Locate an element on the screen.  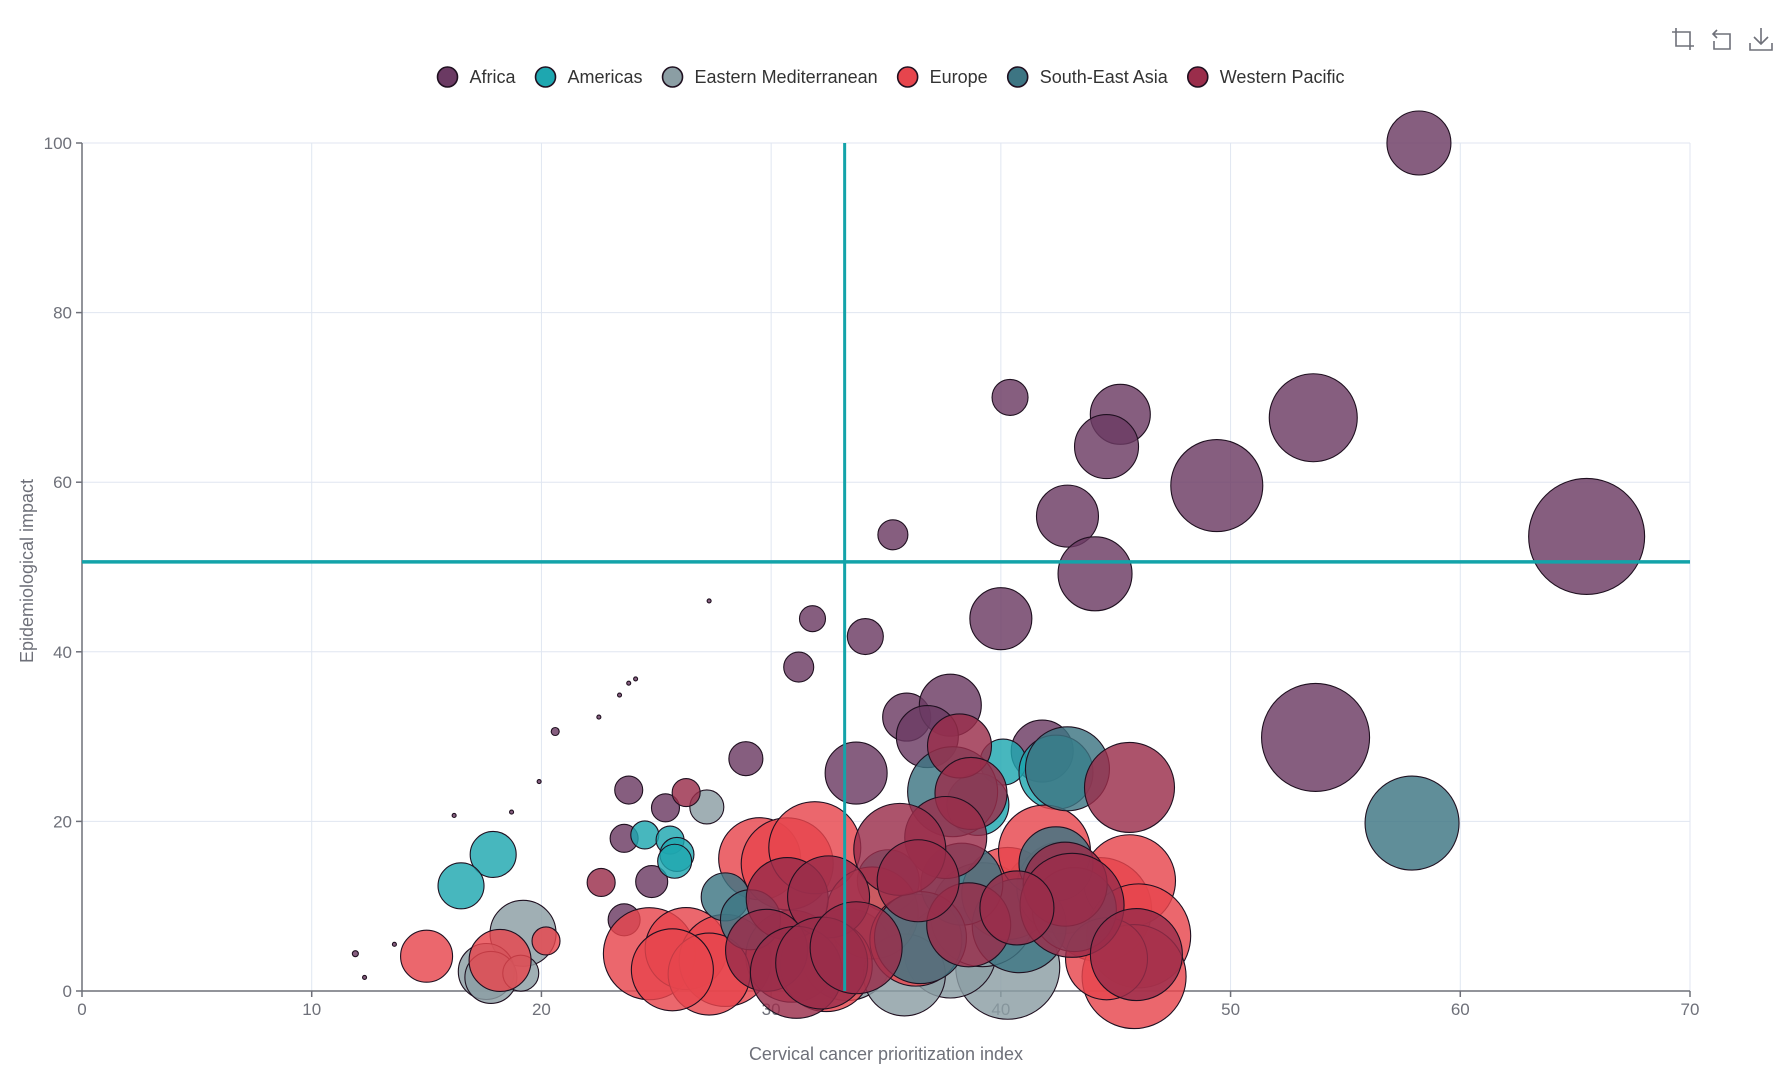
x-tick-label: 0 is located at coordinates (81, 1009).